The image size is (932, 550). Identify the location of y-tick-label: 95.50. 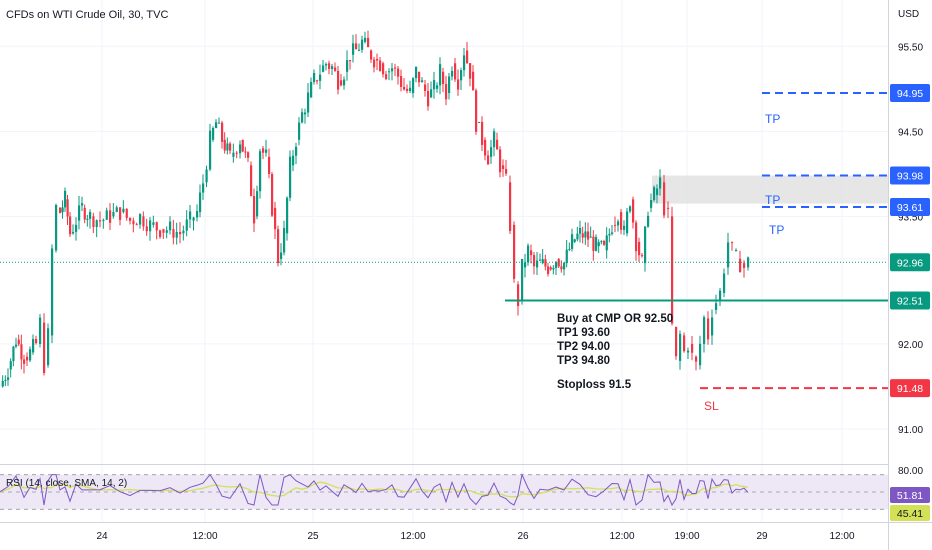
(910, 47).